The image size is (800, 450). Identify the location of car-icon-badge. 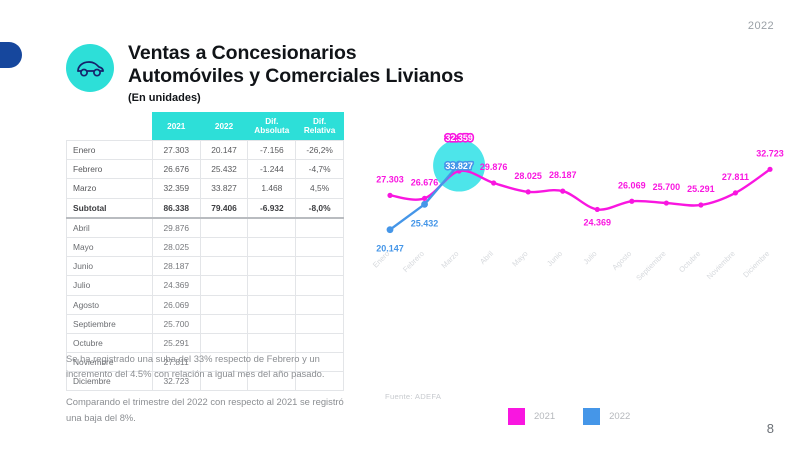
(90, 68).